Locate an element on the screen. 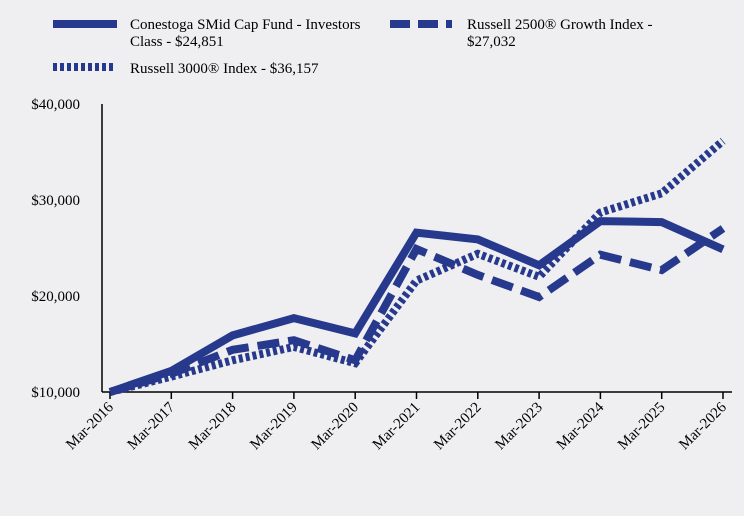 This screenshot has height=516, width=744. x-tick-label: Mar-2017 is located at coordinates (152, 426).